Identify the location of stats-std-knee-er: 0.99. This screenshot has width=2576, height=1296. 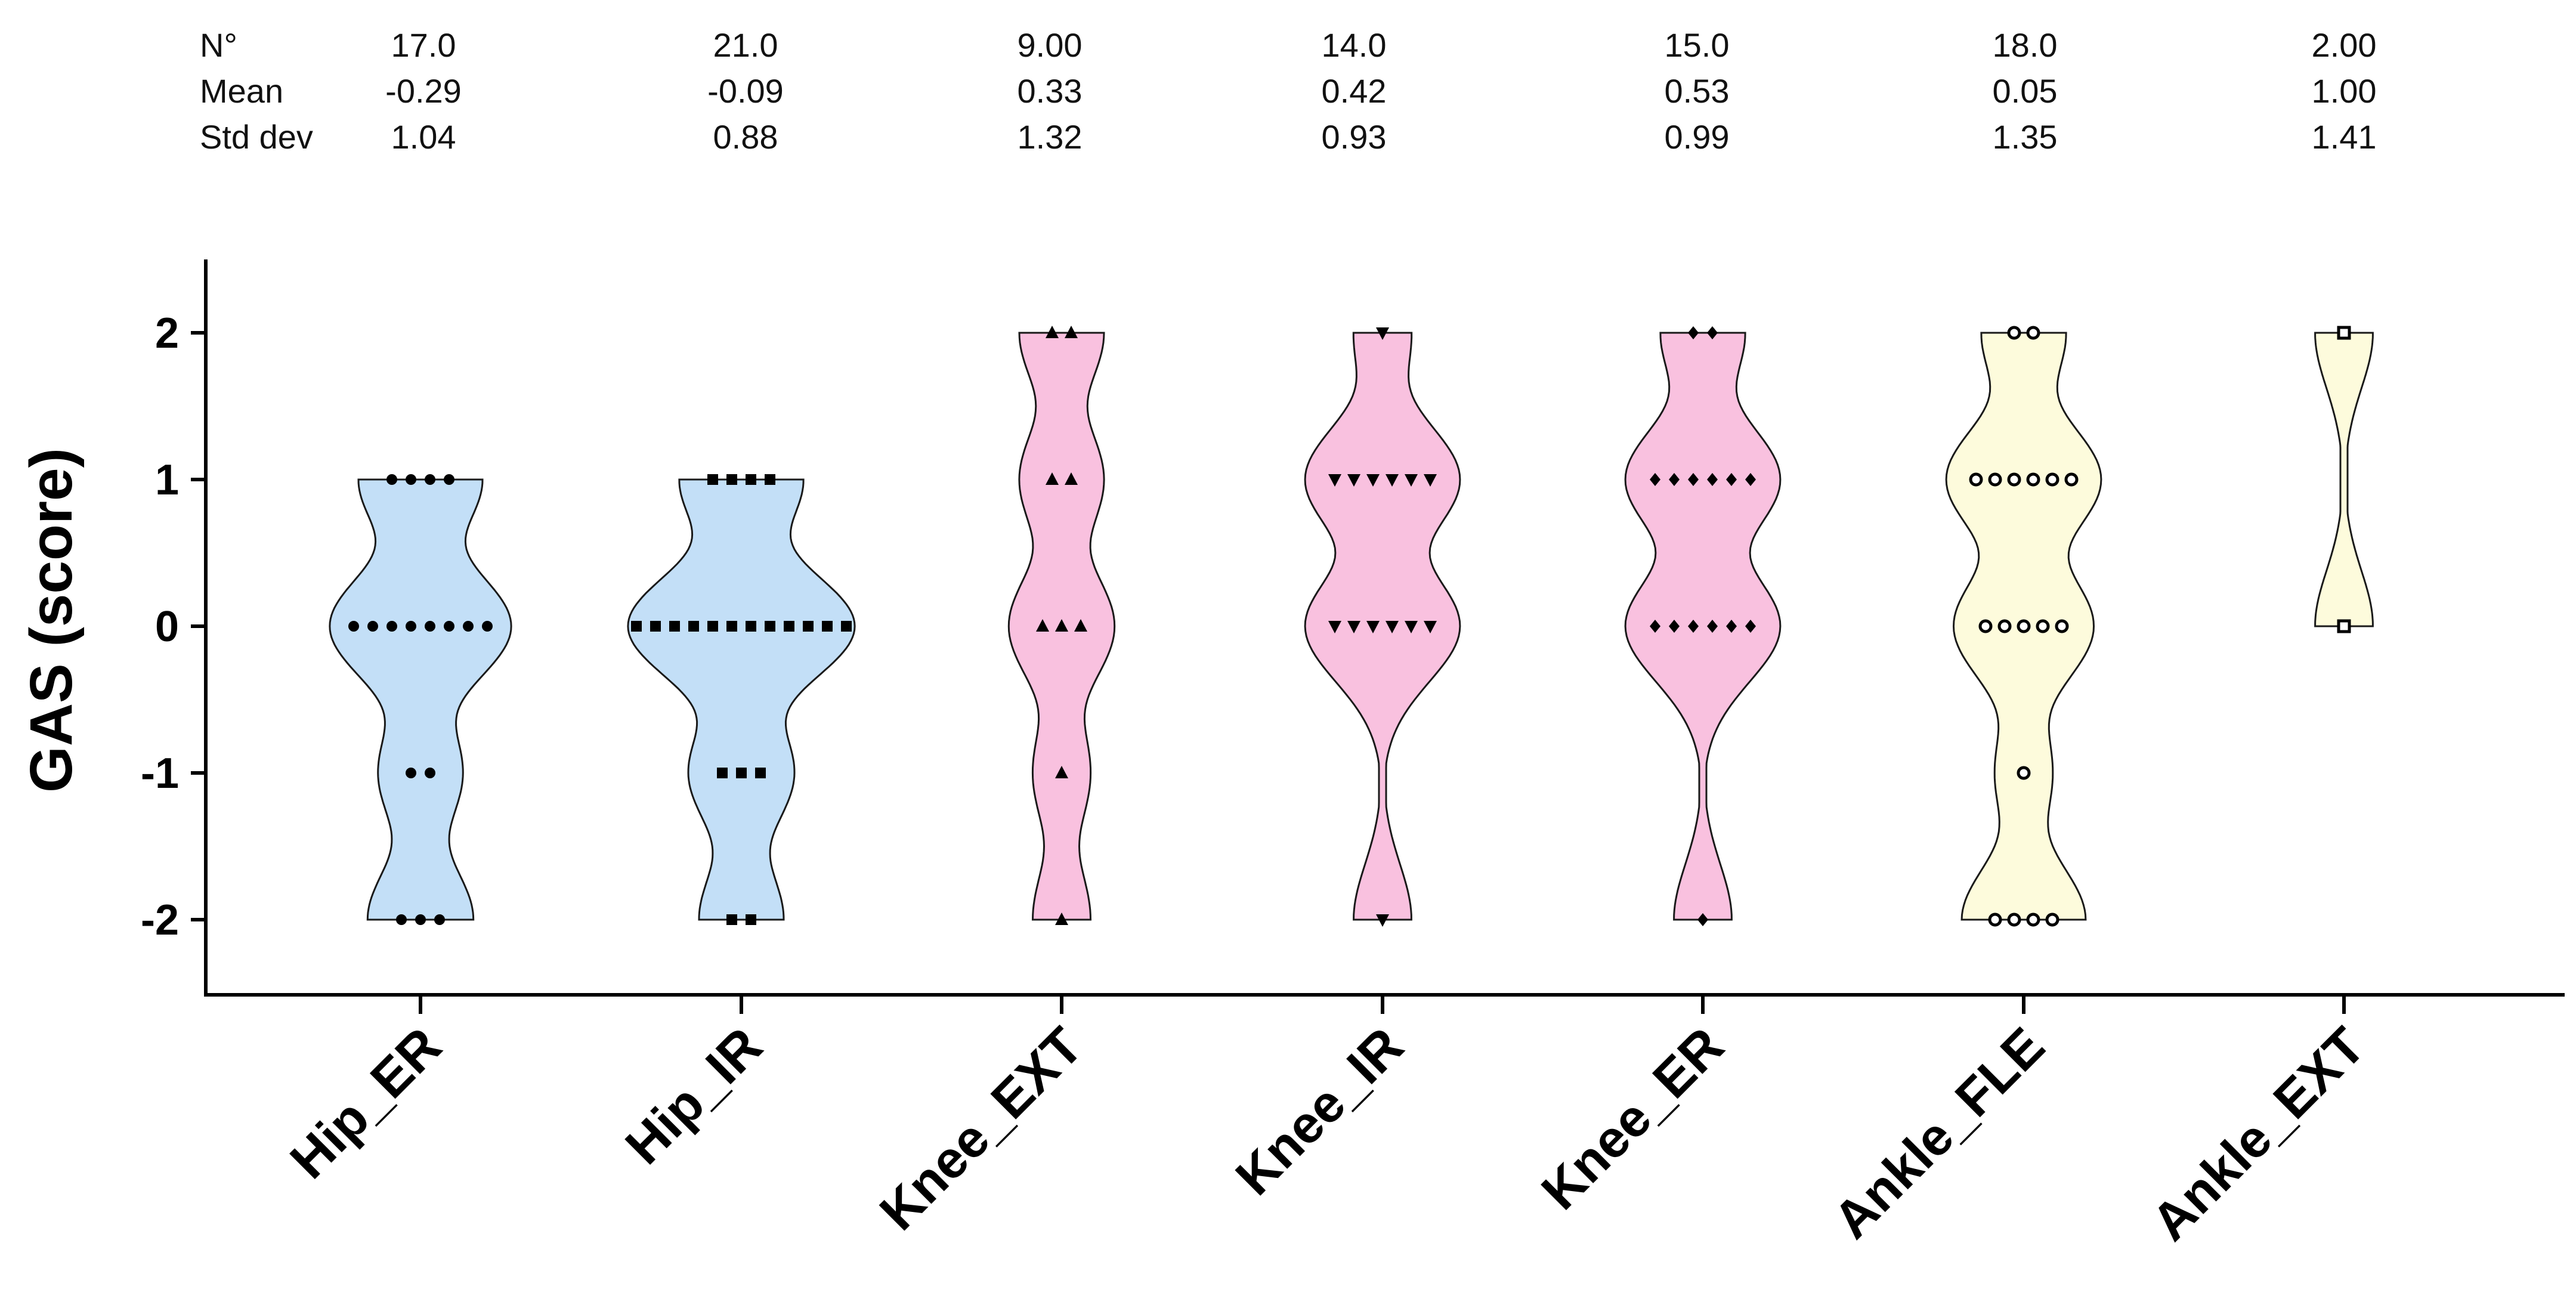
(1697, 137).